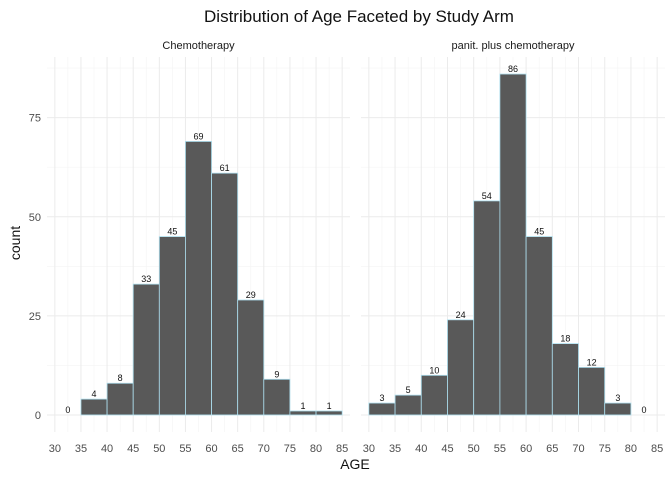 Image resolution: width=672 pixels, height=480 pixels. What do you see at coordinates (513, 46) in the screenshot?
I see `panel-strip-label: panit. plus chemotherapy` at bounding box center [513, 46].